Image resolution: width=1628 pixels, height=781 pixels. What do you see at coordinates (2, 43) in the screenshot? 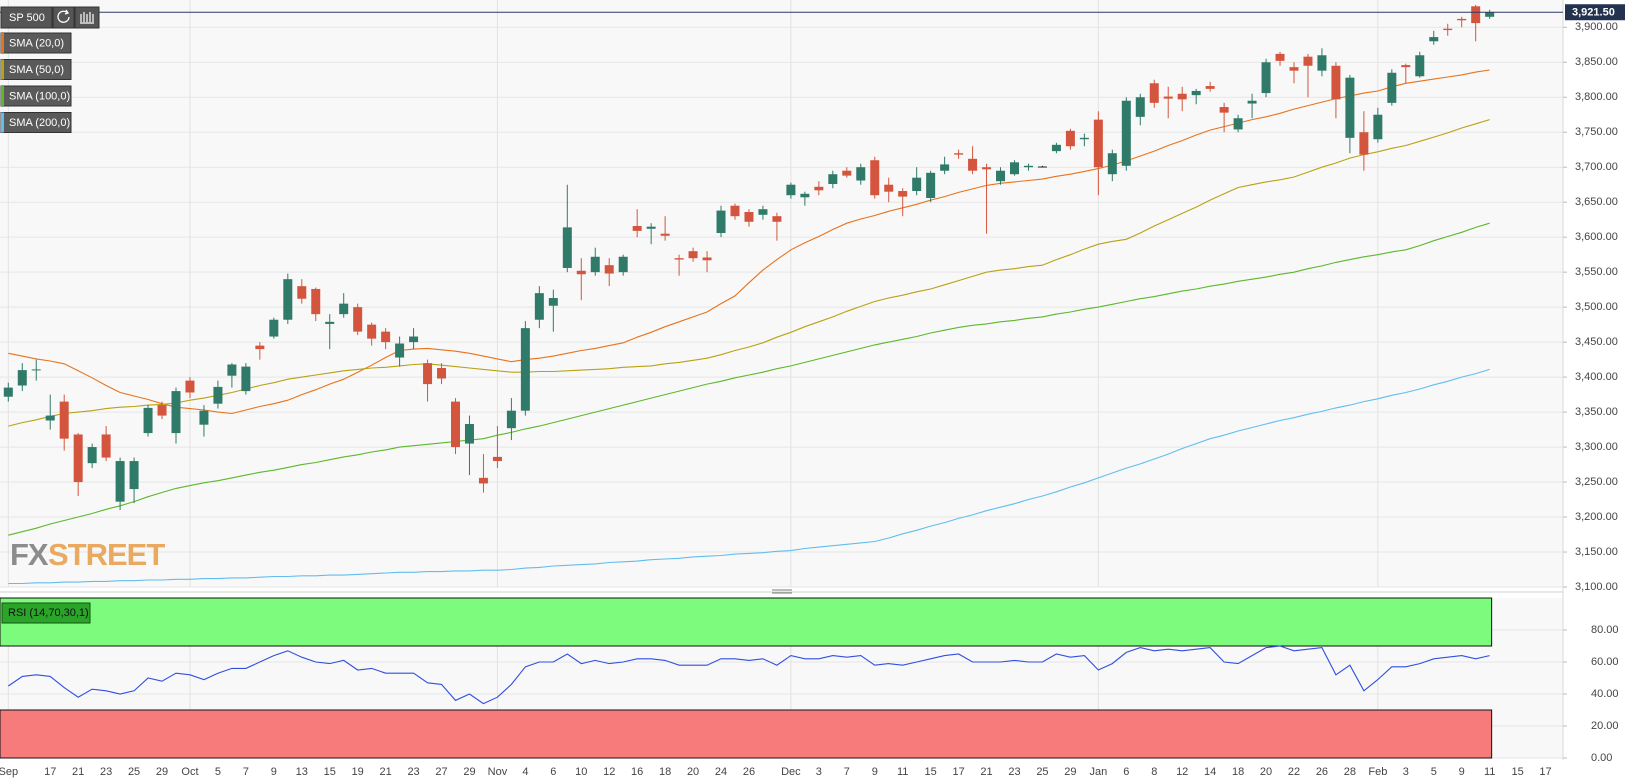
I see `sma-legend-swatch` at bounding box center [2, 43].